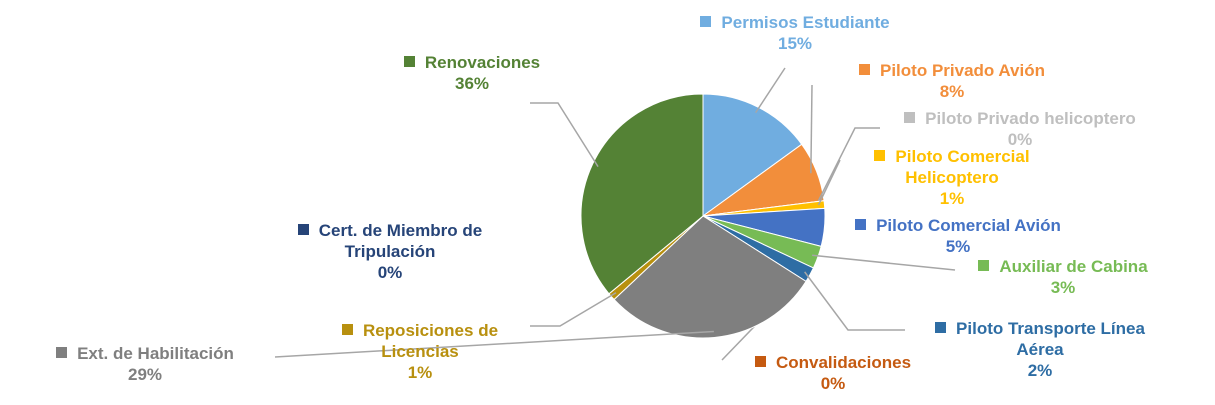  I want to click on data-label: Ext. de Habilitación 29%, so click(145, 364).